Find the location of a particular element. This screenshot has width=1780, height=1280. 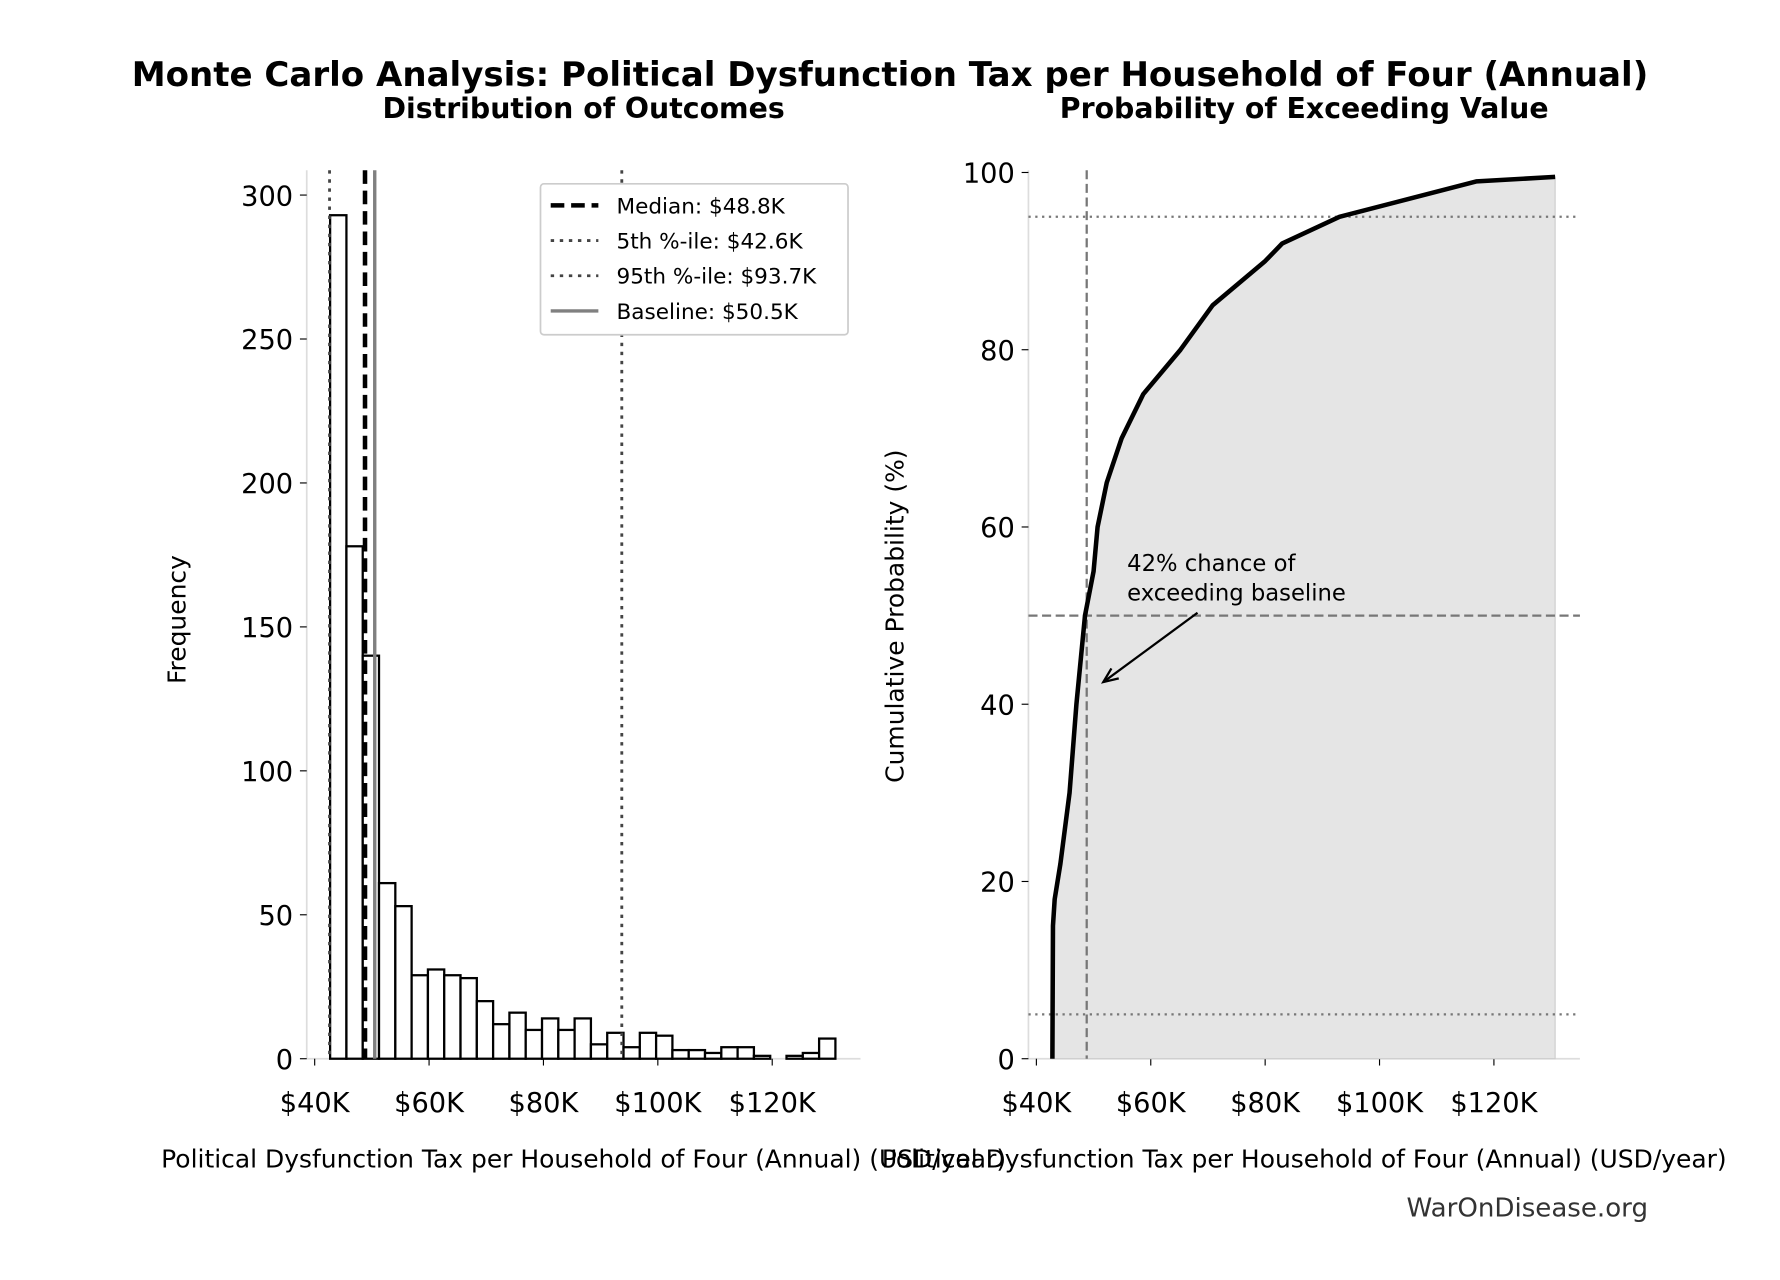

annotation-arrow is located at coordinates (1150, 647).